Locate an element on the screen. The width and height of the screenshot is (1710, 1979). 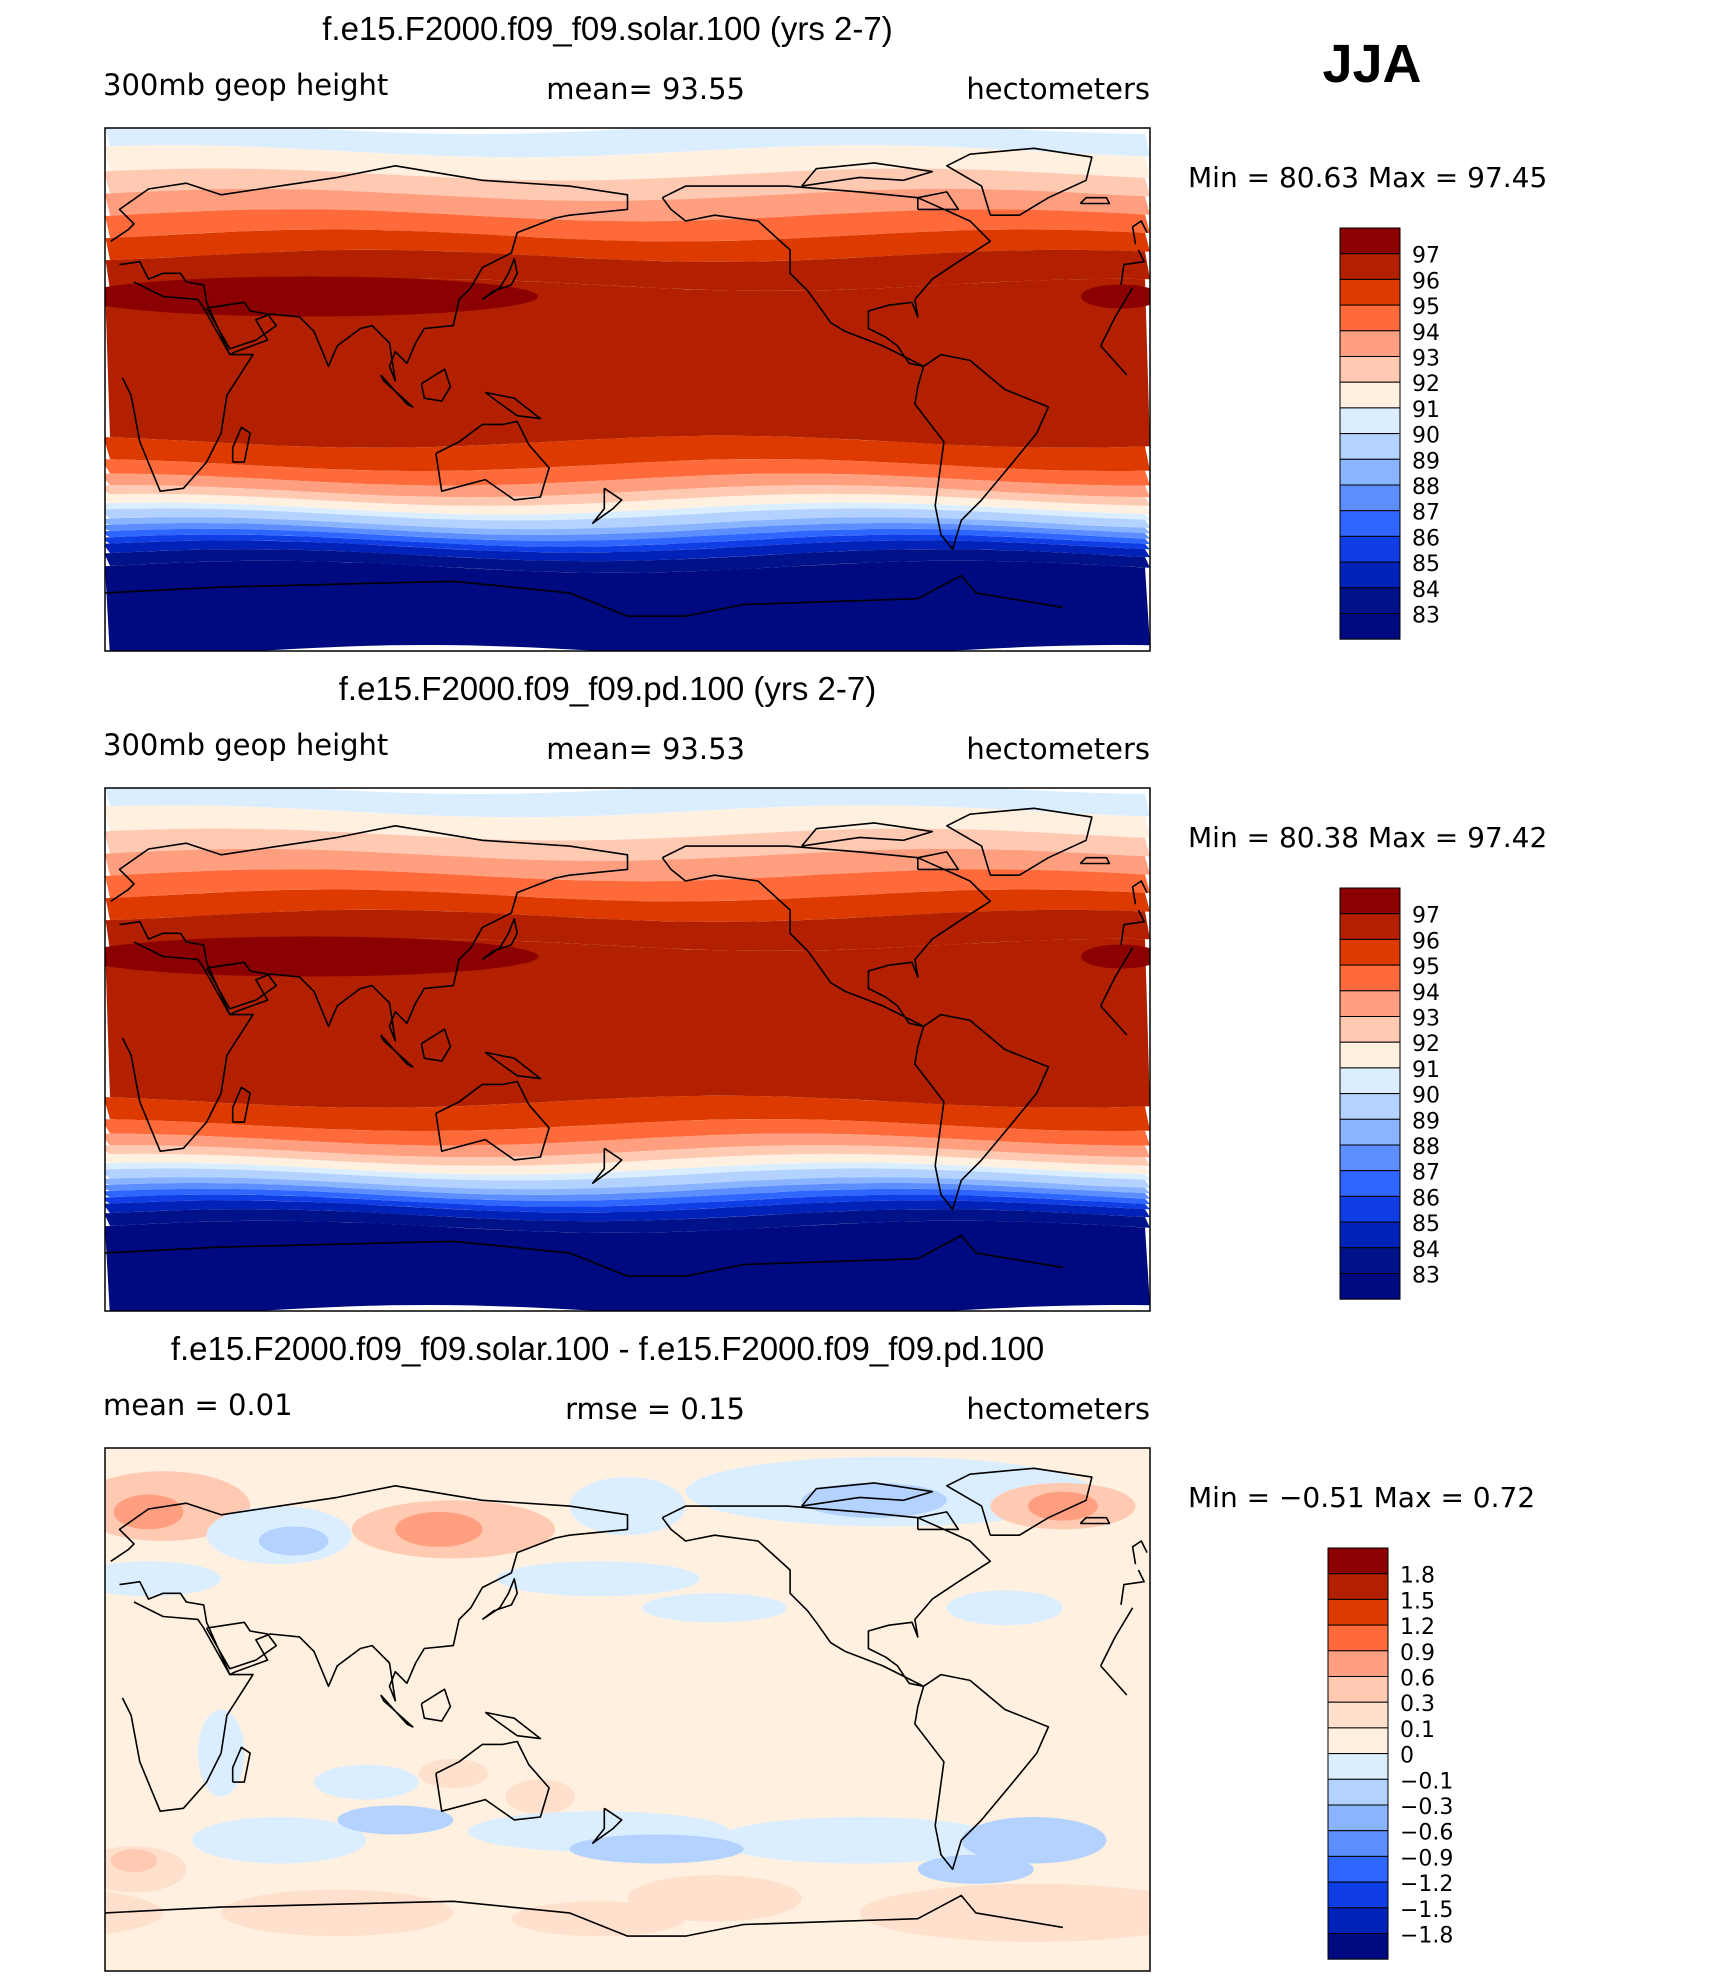
panel-center-label: mean= 93.53 is located at coordinates (645, 749).